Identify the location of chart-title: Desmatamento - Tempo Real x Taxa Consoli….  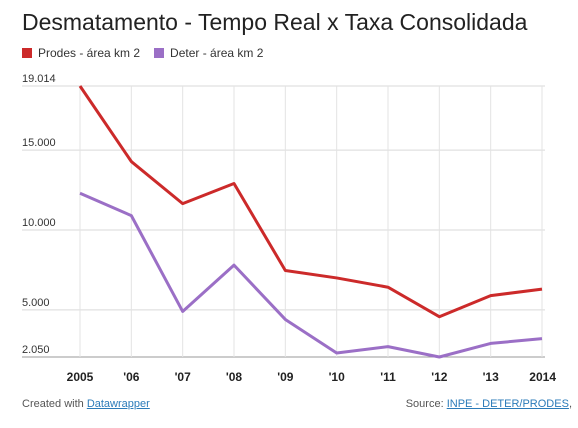
(275, 22).